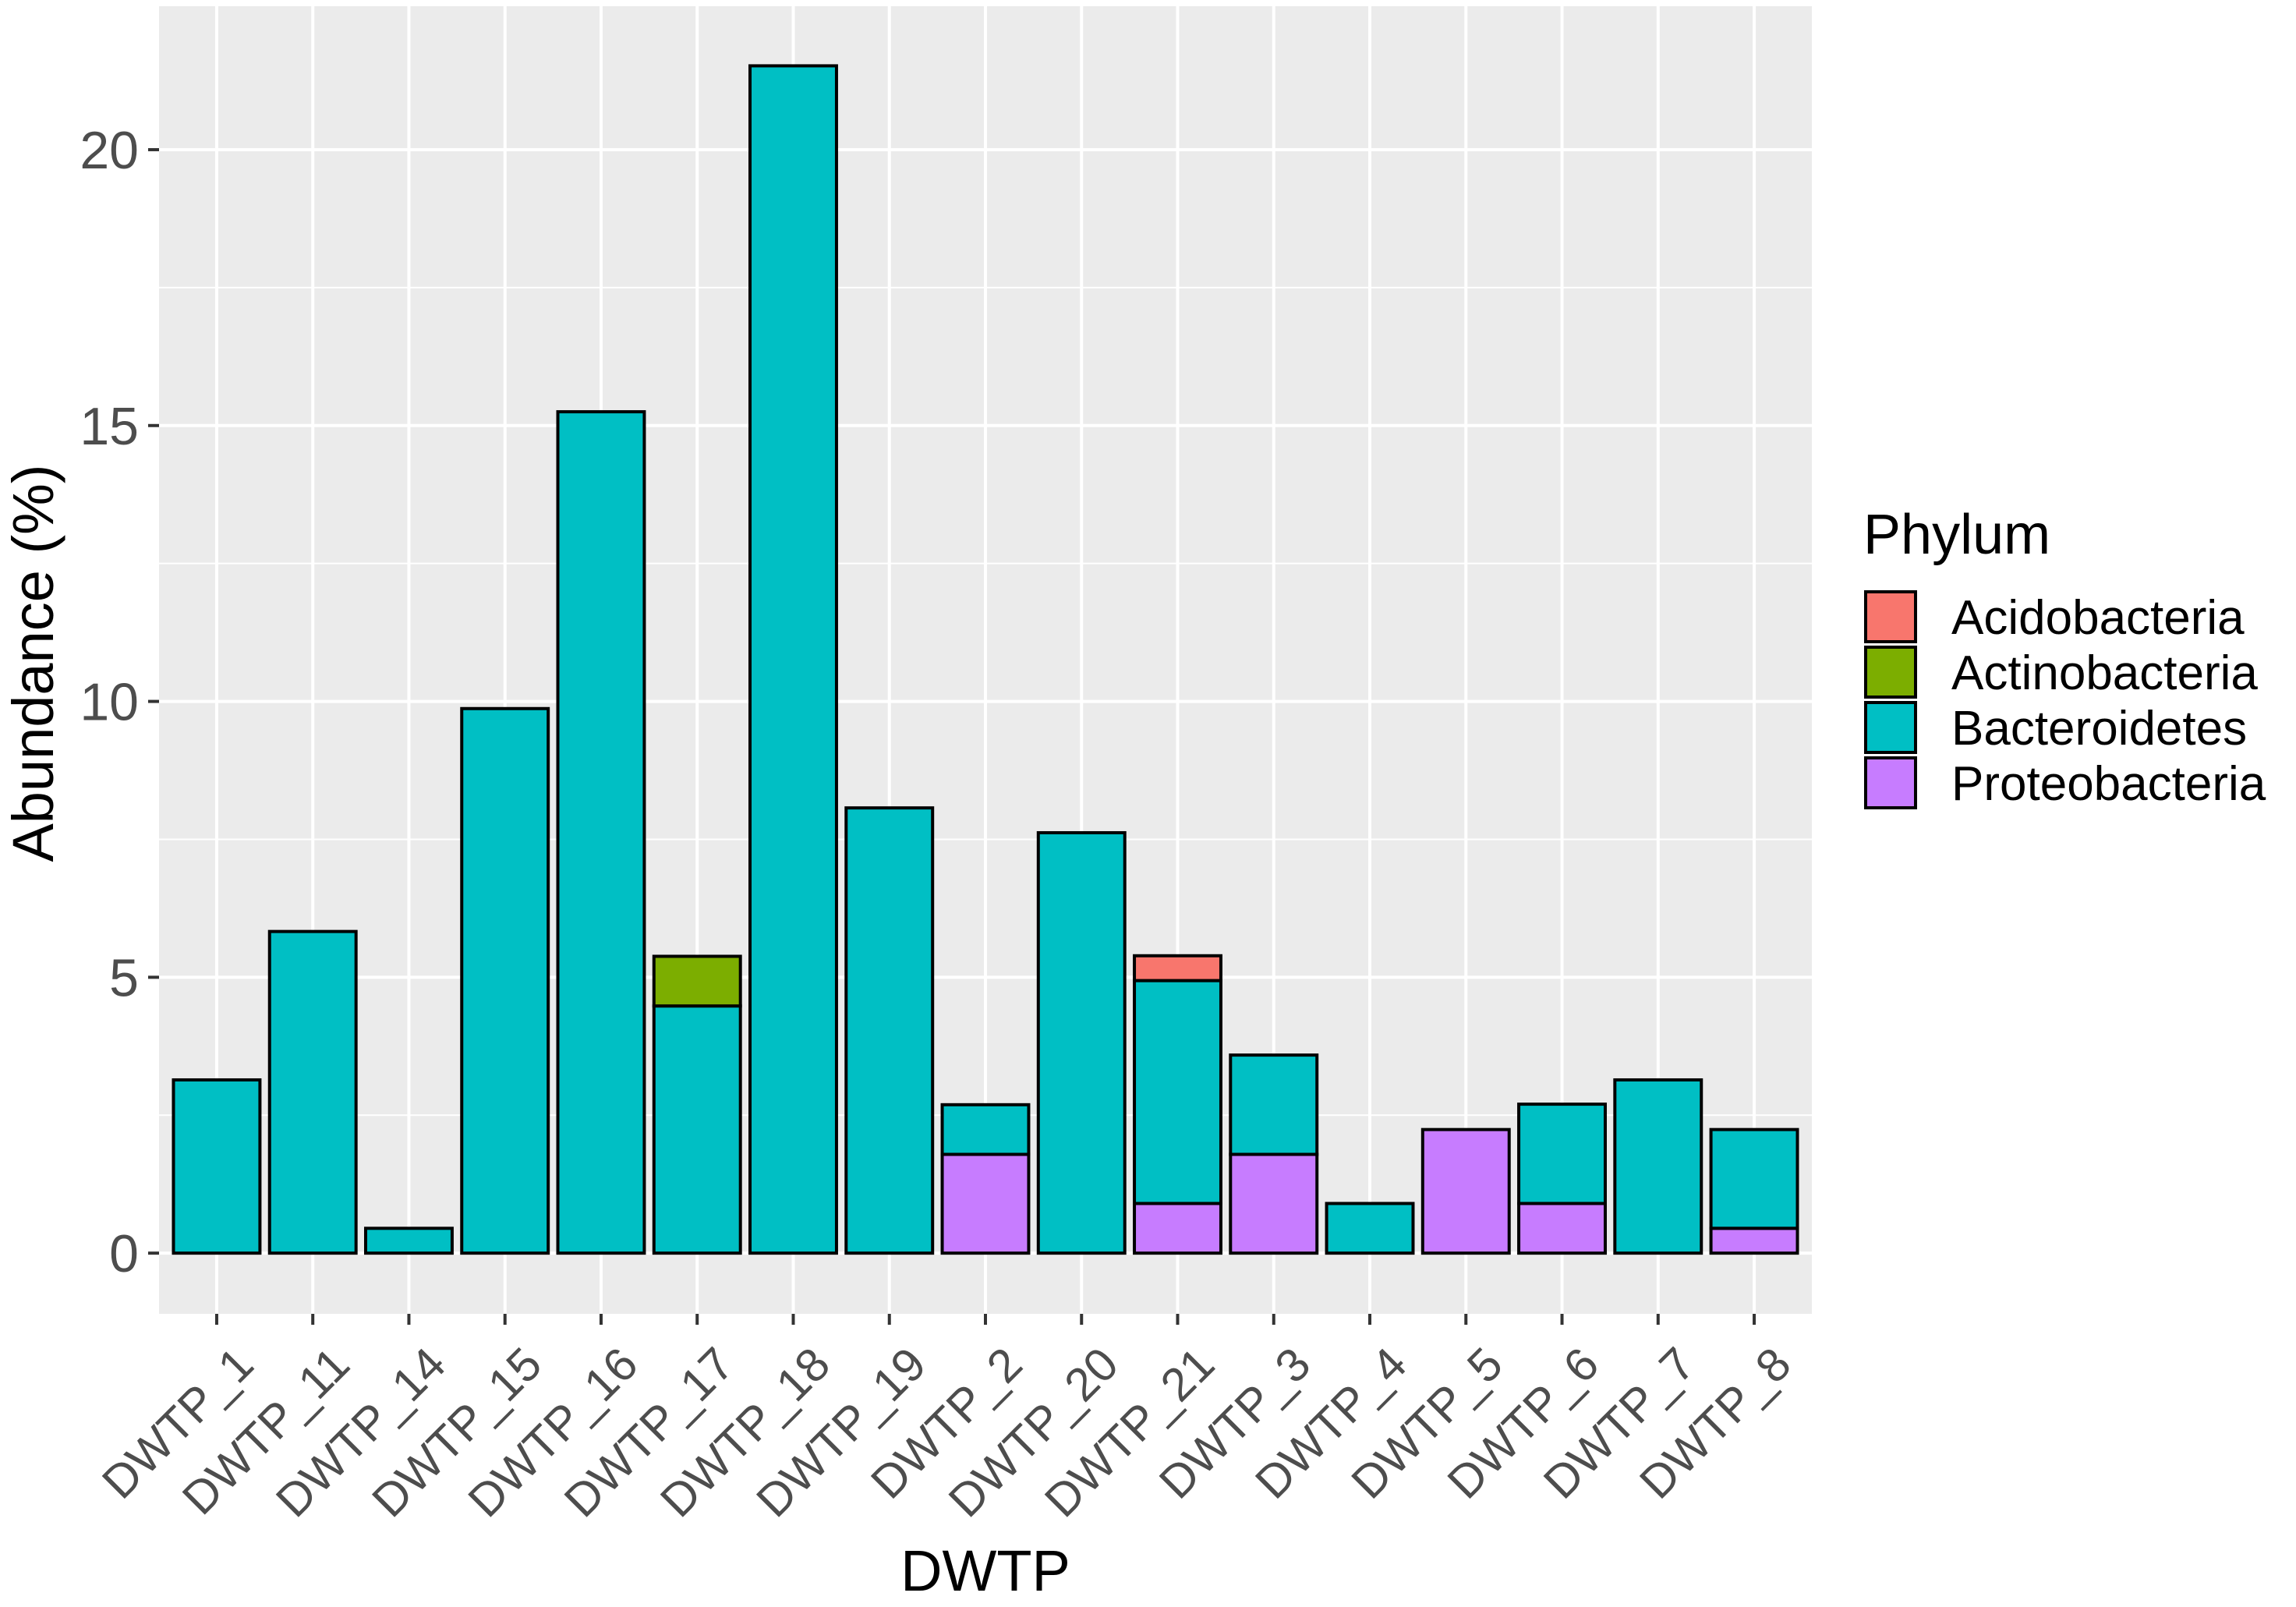 The height and width of the screenshot is (1607, 2296). I want to click on y-axis: 0 5 10 15 20, so click(119, 702).